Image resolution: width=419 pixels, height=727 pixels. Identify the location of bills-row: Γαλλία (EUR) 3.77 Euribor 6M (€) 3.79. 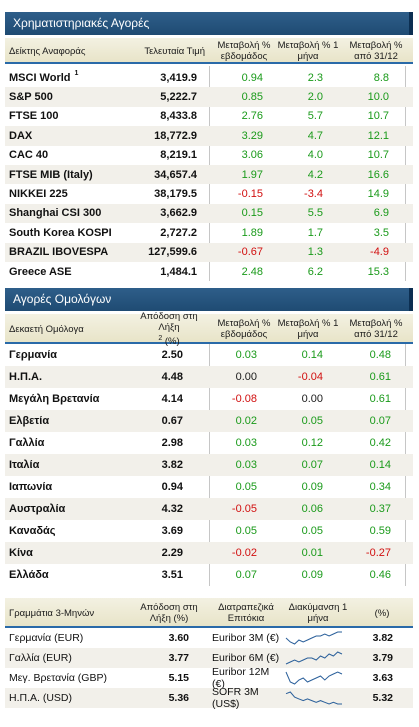
(209, 658).